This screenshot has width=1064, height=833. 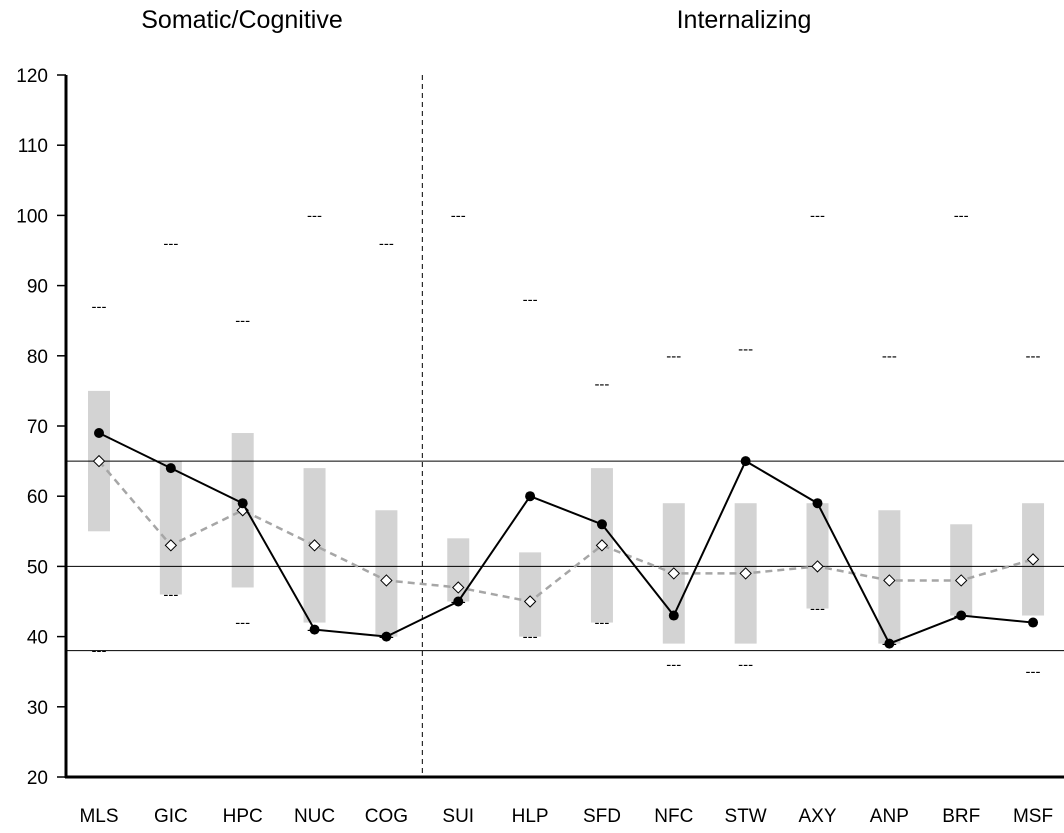 I want to click on series-1-point-hpc, so click(x=242, y=503).